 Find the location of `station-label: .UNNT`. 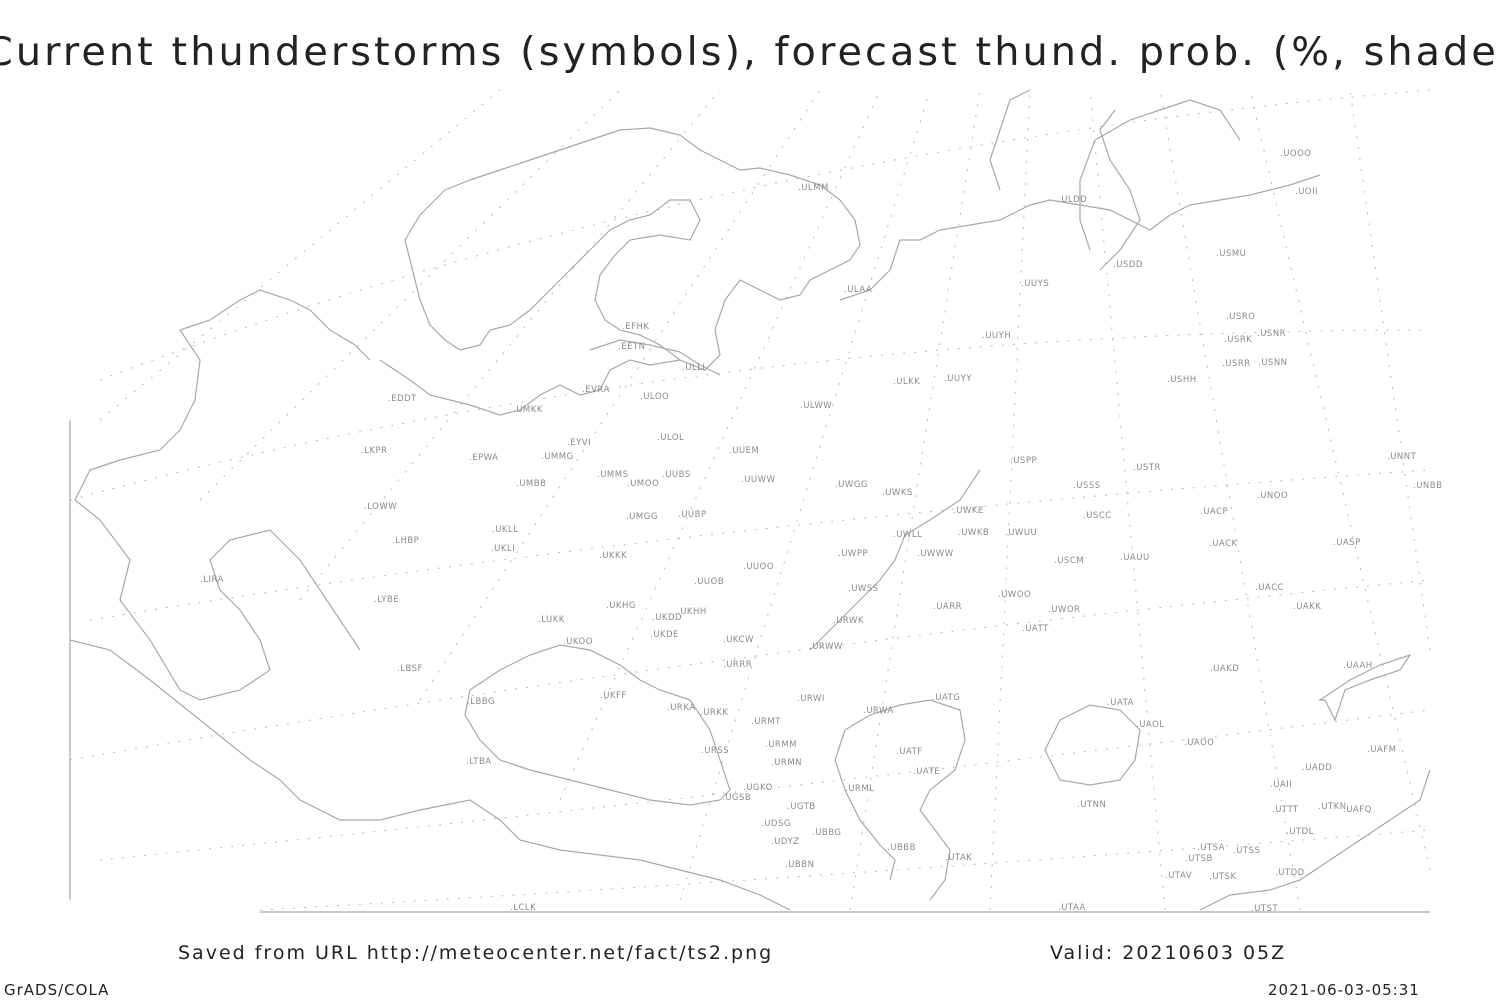

station-label: .UNNT is located at coordinates (1402, 457).